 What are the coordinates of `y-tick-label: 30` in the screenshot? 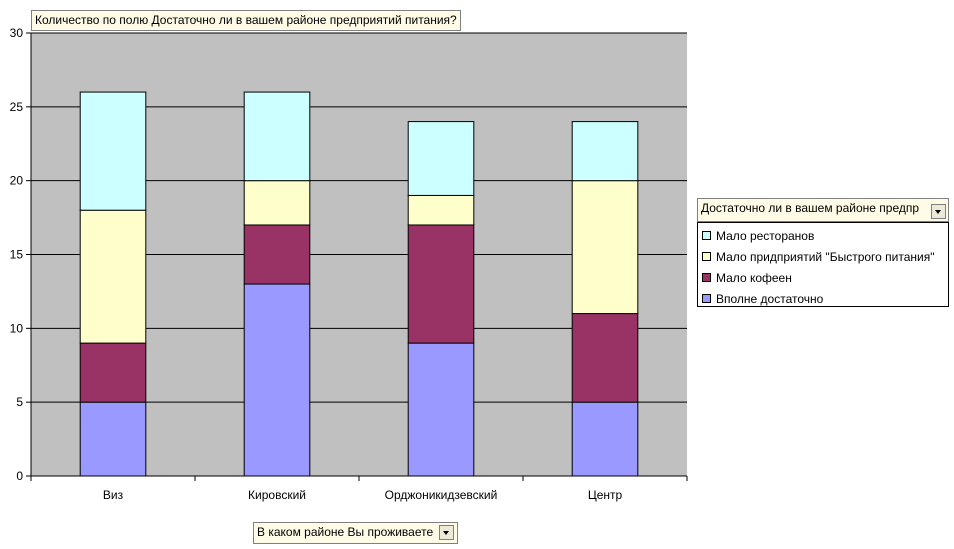 It's located at (17, 33).